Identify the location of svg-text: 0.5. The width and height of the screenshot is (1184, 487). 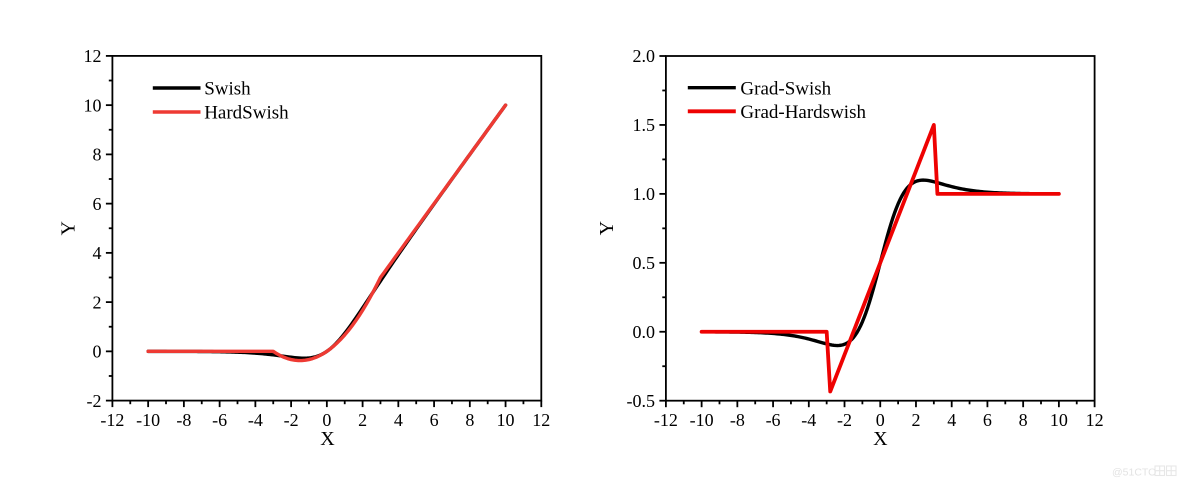
(644, 263).